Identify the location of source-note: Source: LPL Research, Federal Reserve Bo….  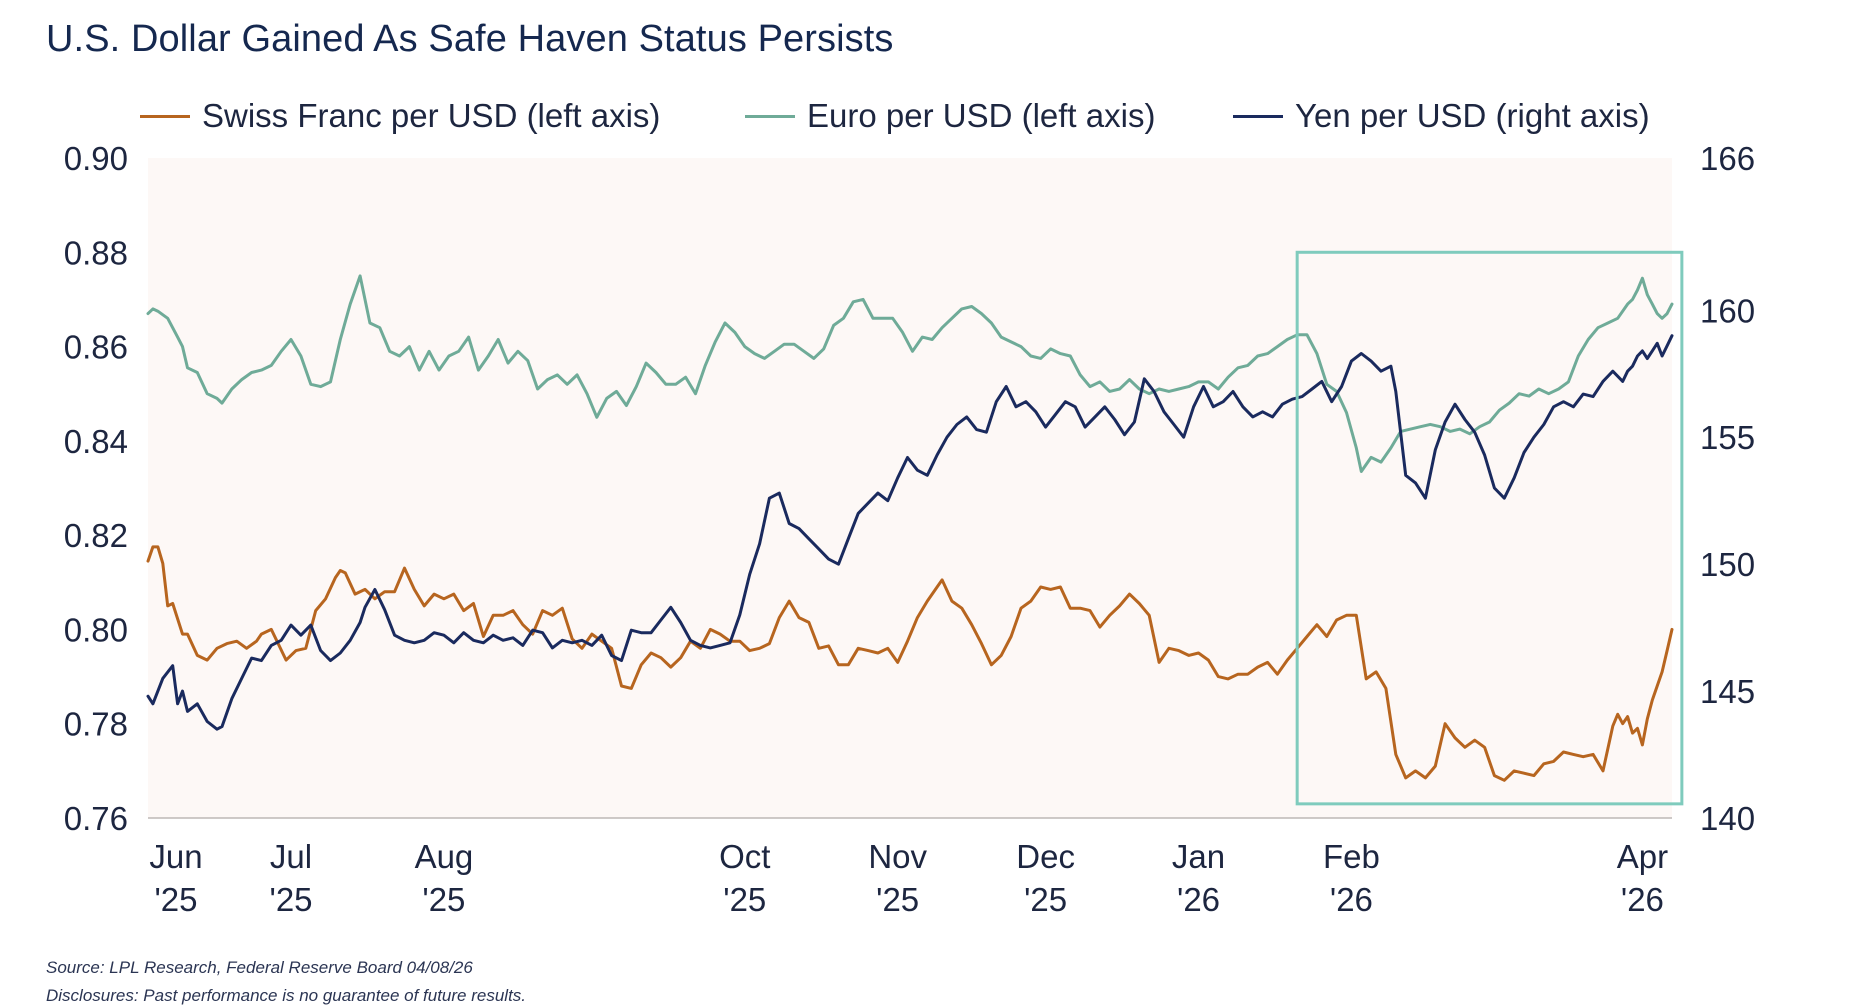
(259, 967).